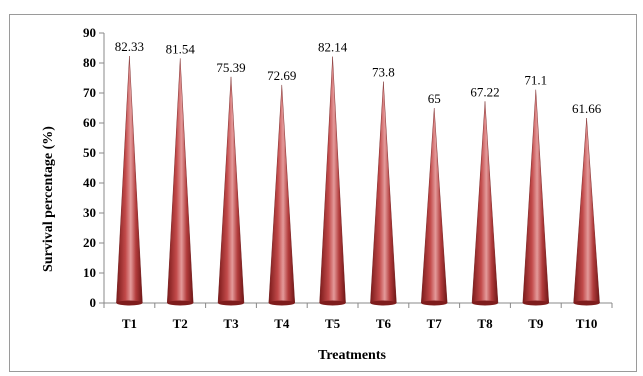 This screenshot has width=643, height=376. What do you see at coordinates (536, 196) in the screenshot?
I see `bar-T9` at bounding box center [536, 196].